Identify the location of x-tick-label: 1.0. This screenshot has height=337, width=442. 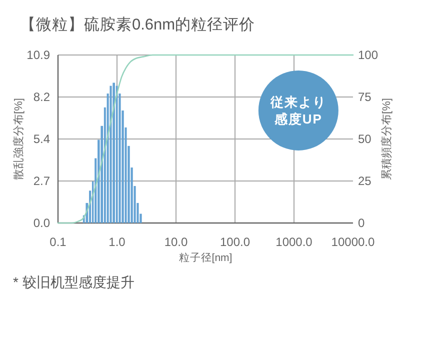
(117, 242).